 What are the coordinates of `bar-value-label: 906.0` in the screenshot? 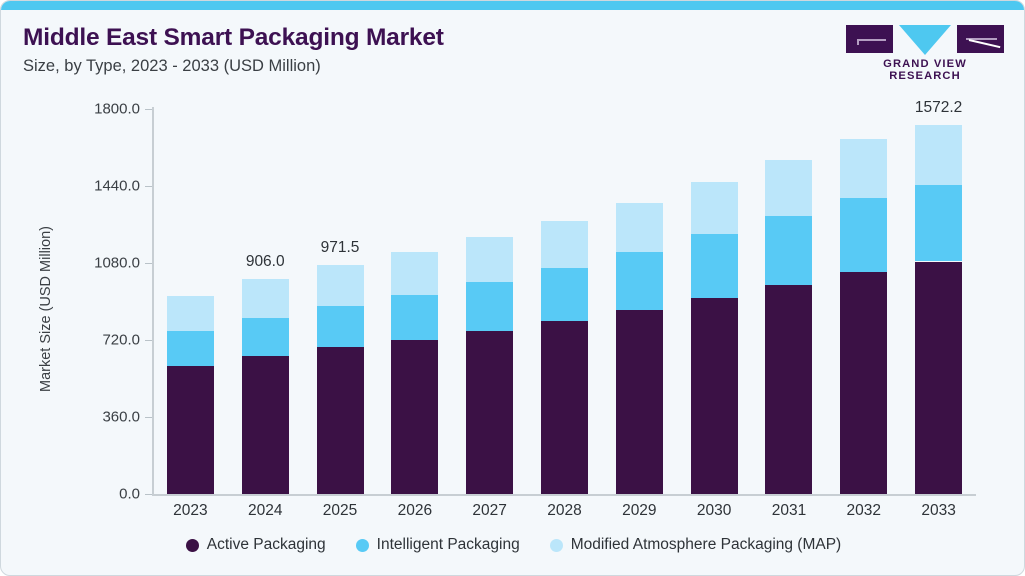 It's located at (265, 261).